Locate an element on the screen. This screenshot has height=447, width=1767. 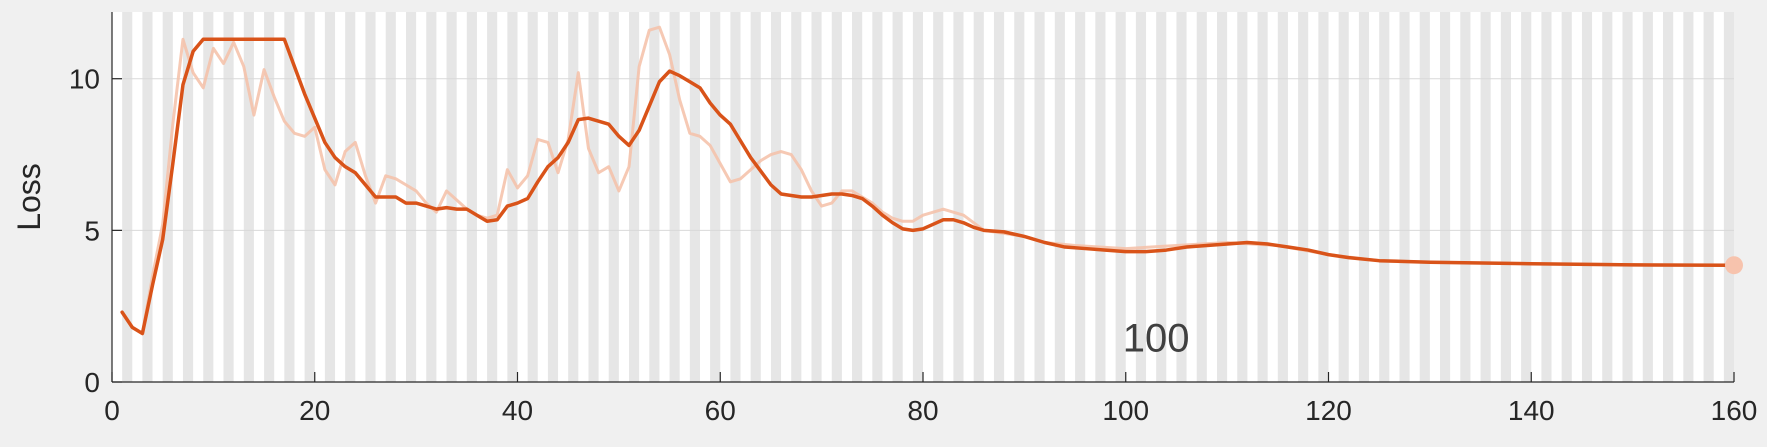
x-tick-label: 120 is located at coordinates (1328, 410).